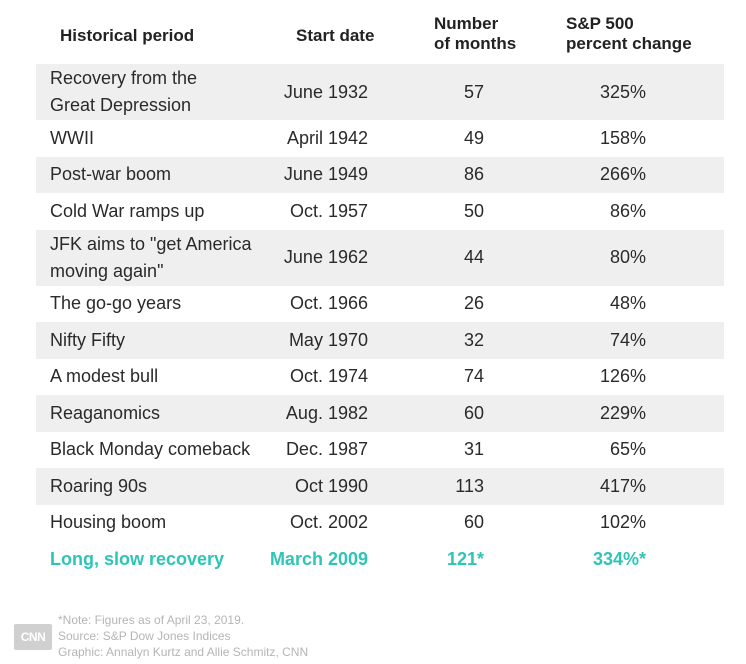 This screenshot has width=746, height=664. Describe the element at coordinates (473, 339) in the screenshot. I see `cell-number-of-months: 32` at that location.